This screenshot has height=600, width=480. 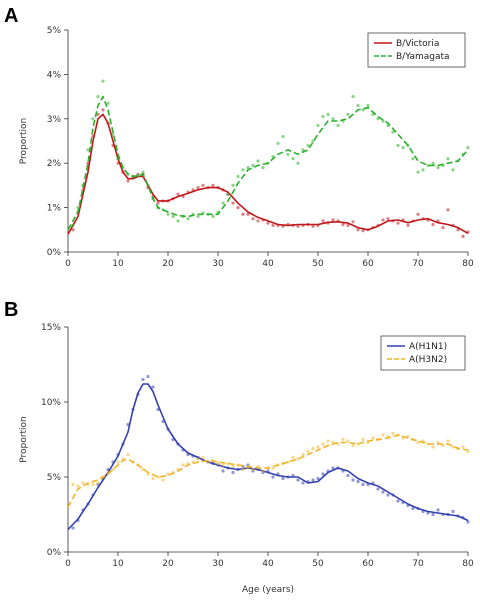 What do you see at coordinates (428, 360) in the screenshot?
I see `legend-label: A(H3N2)` at bounding box center [428, 360].